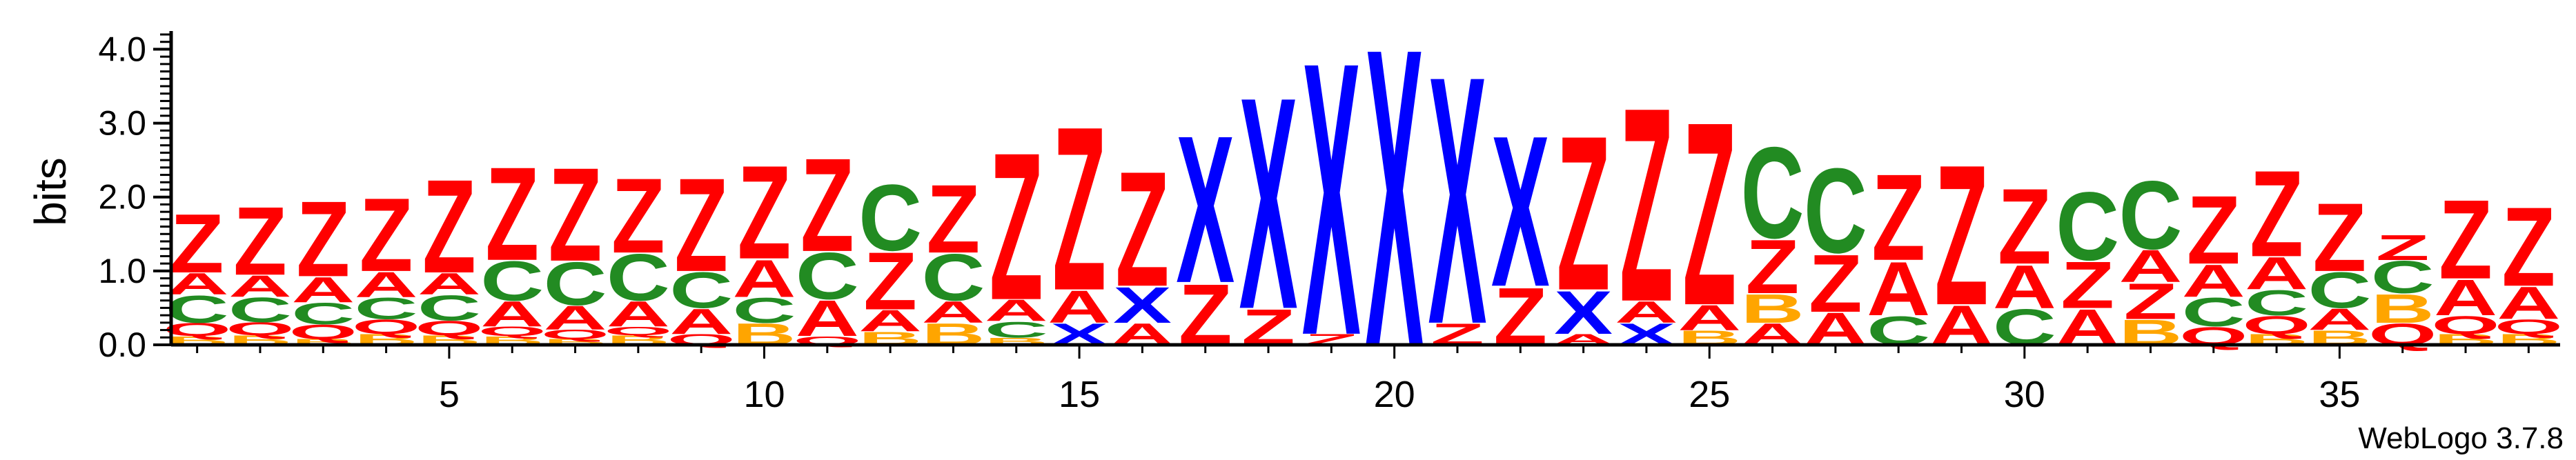  What do you see at coordinates (122, 345) in the screenshot?
I see `y-tick-label: 0.0` at bounding box center [122, 345].